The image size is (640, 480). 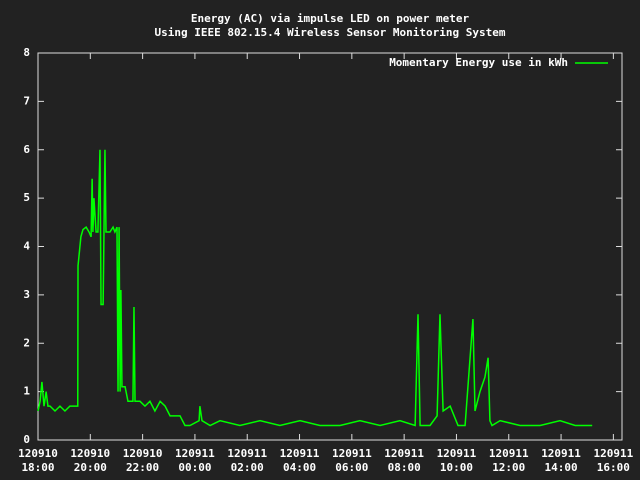 What do you see at coordinates (26, 391) in the screenshot?
I see `y-tick-label: 1` at bounding box center [26, 391].